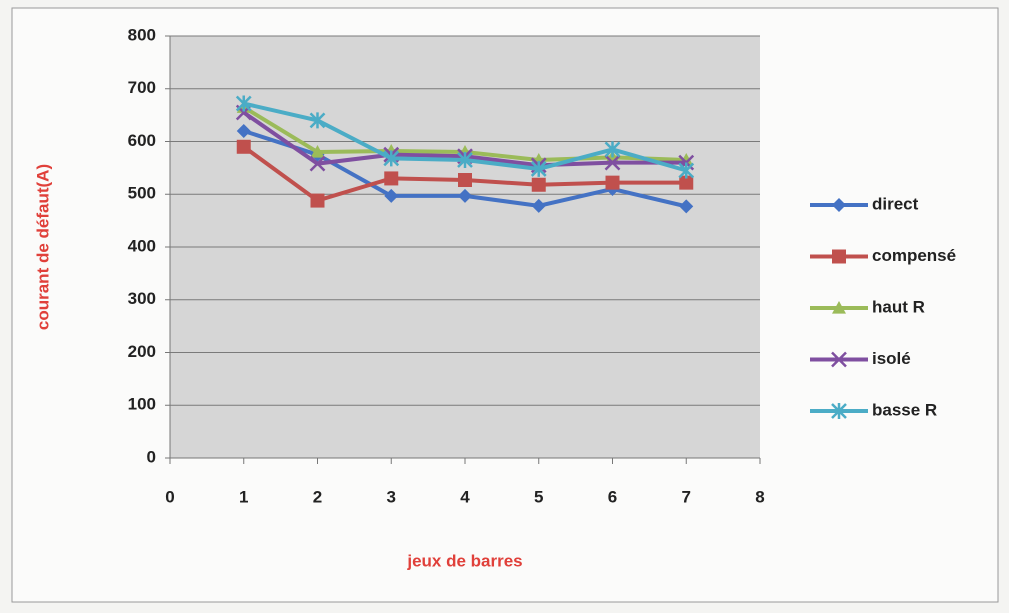 The height and width of the screenshot is (613, 1009). What do you see at coordinates (142, 404) in the screenshot?
I see `y-tick-label: 100` at bounding box center [142, 404].